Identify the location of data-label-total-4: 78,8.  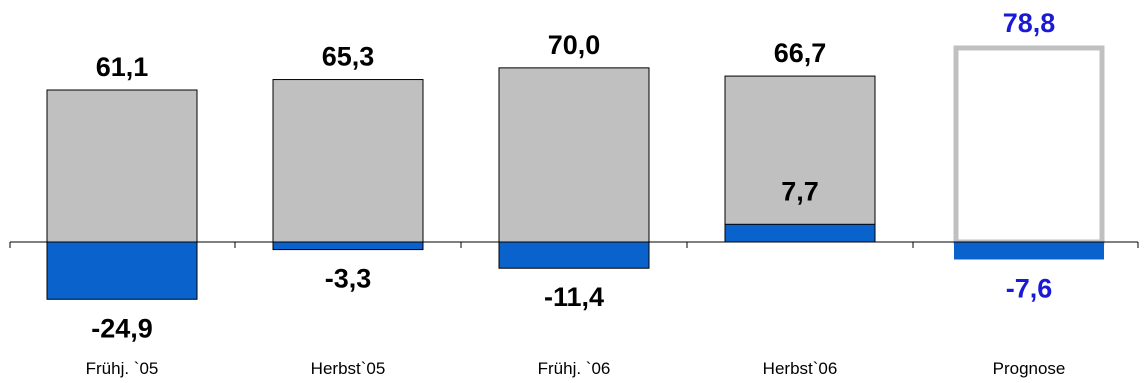
(1029, 23).